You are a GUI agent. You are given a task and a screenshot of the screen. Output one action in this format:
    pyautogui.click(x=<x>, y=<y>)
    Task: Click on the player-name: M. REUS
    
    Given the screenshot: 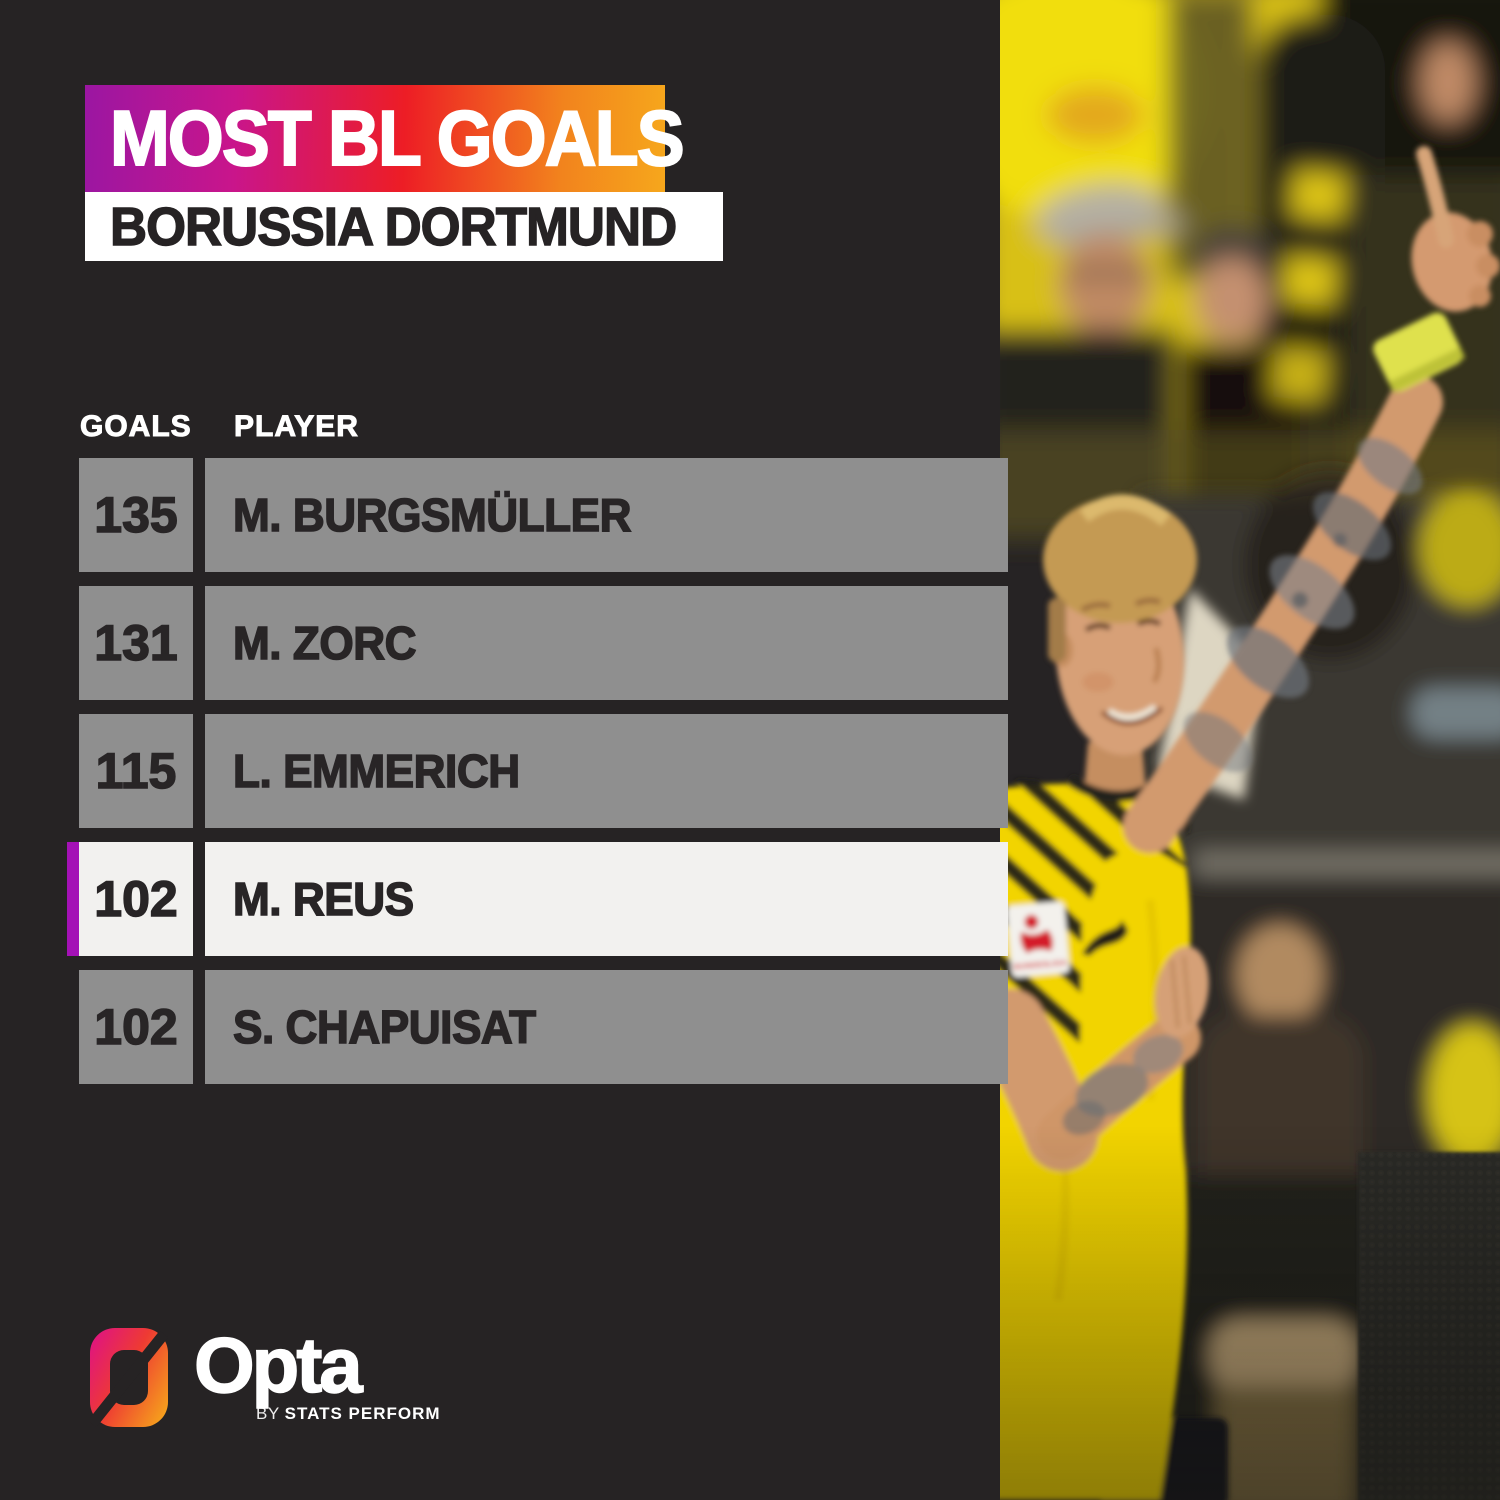 What is the action you would take?
    pyautogui.click(x=606, y=899)
    